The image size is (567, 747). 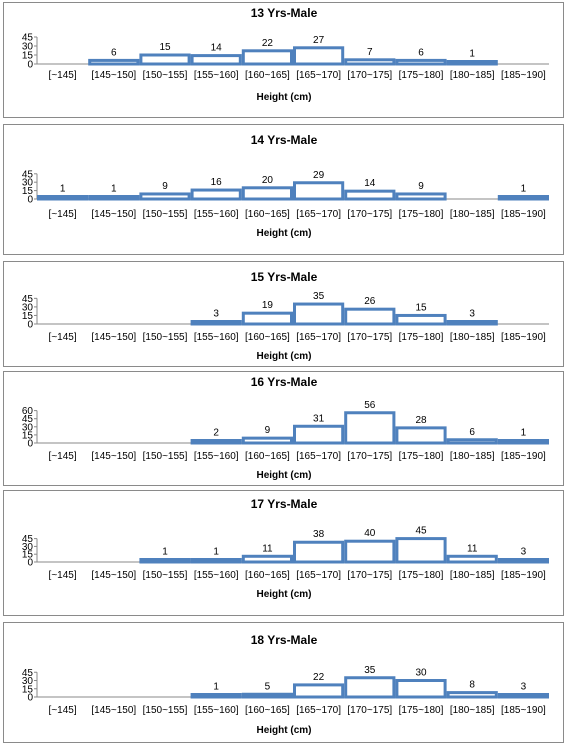 I want to click on data-label: 40, so click(x=370, y=533).